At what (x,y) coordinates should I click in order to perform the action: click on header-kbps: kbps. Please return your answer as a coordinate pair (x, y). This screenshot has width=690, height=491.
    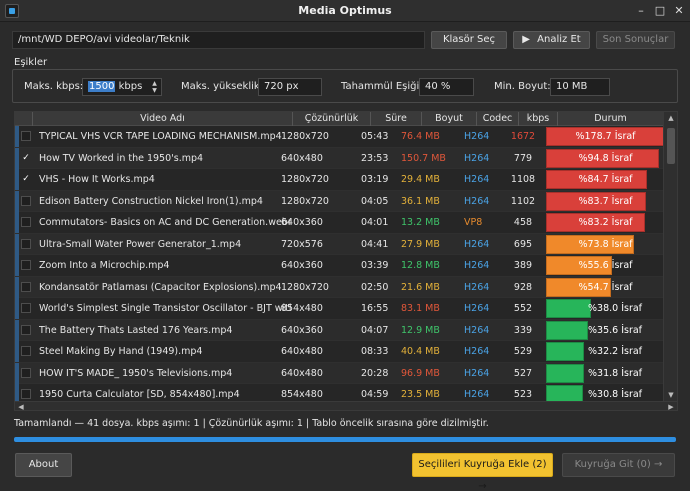
    Looking at the image, I should click on (538, 119).